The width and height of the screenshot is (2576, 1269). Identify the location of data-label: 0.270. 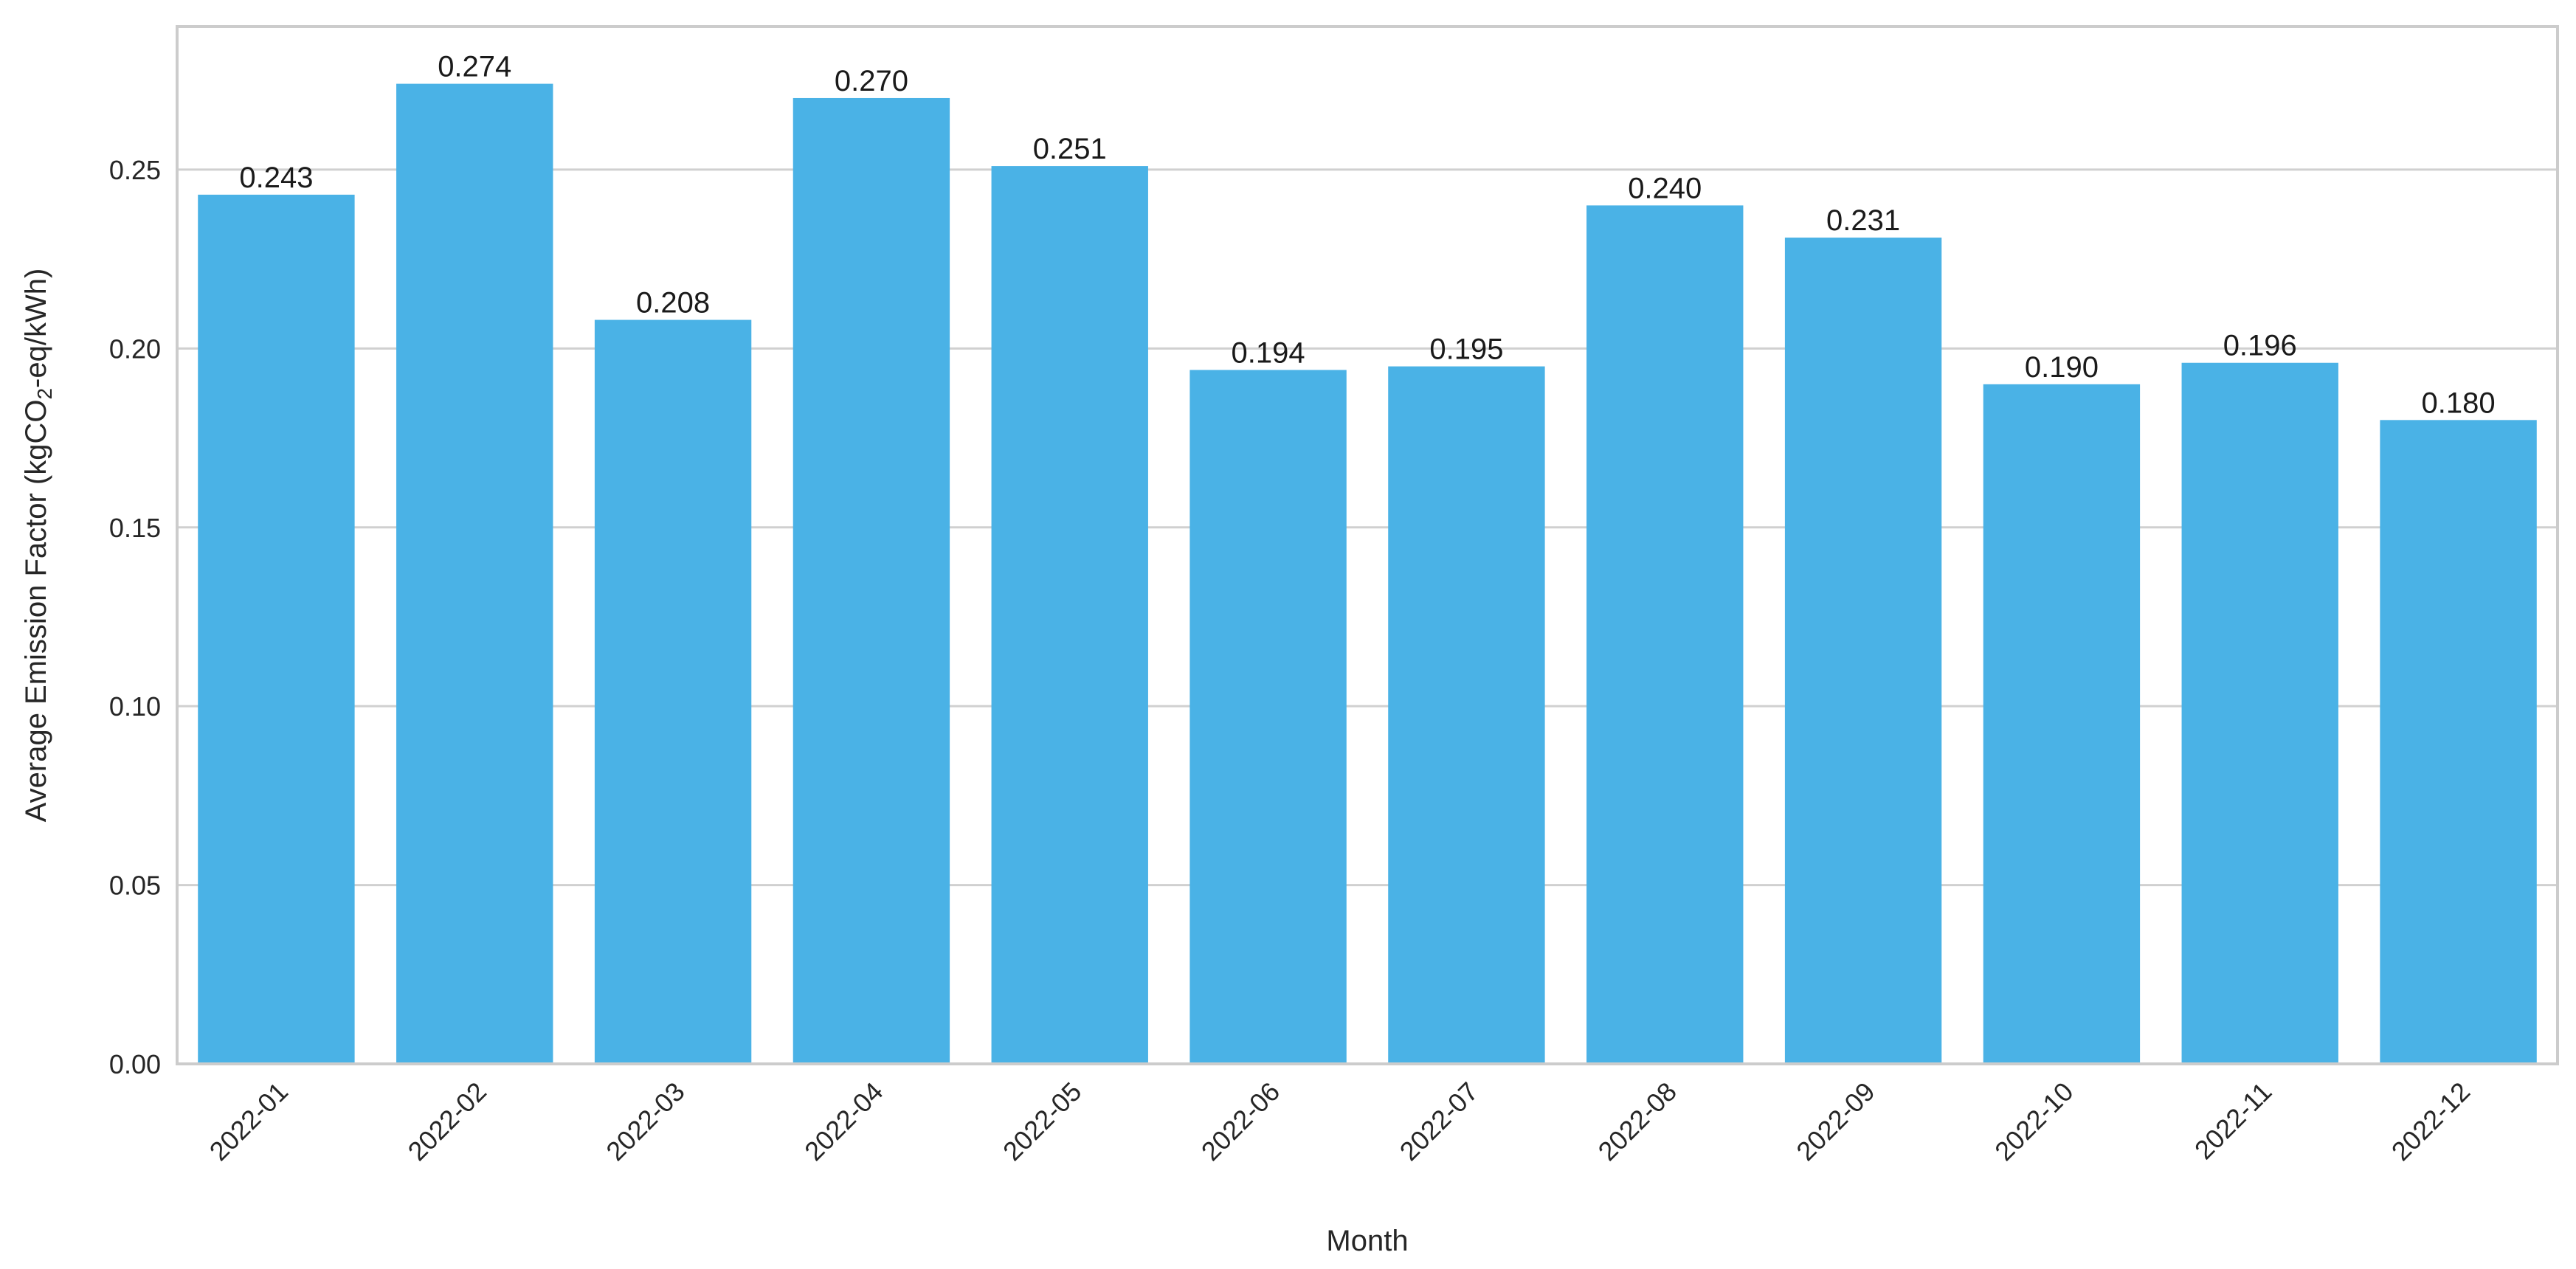
(872, 81).